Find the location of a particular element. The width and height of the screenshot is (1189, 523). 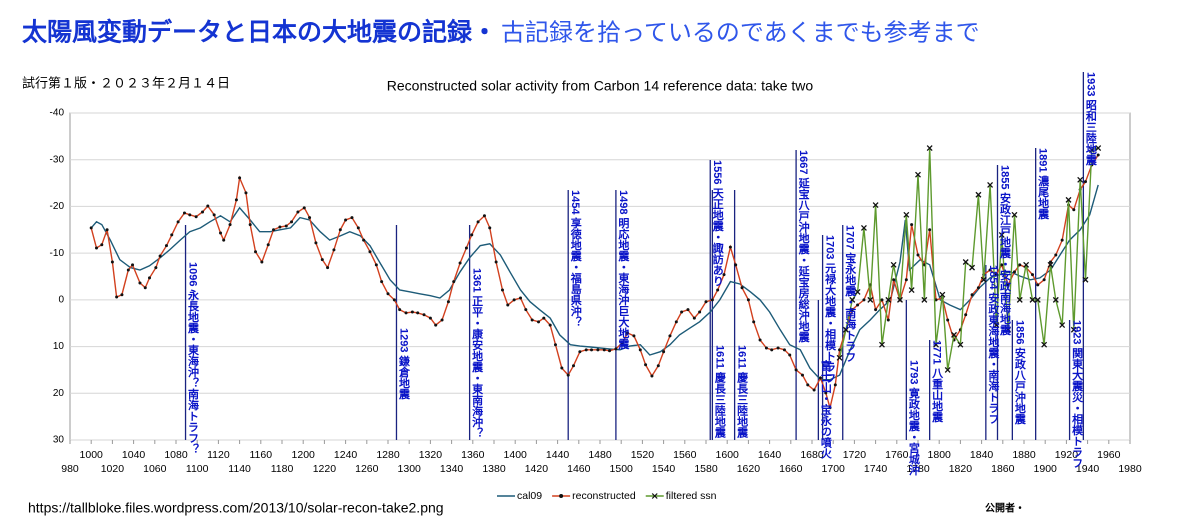

x-tick-label: 1060 is located at coordinates (155, 469).